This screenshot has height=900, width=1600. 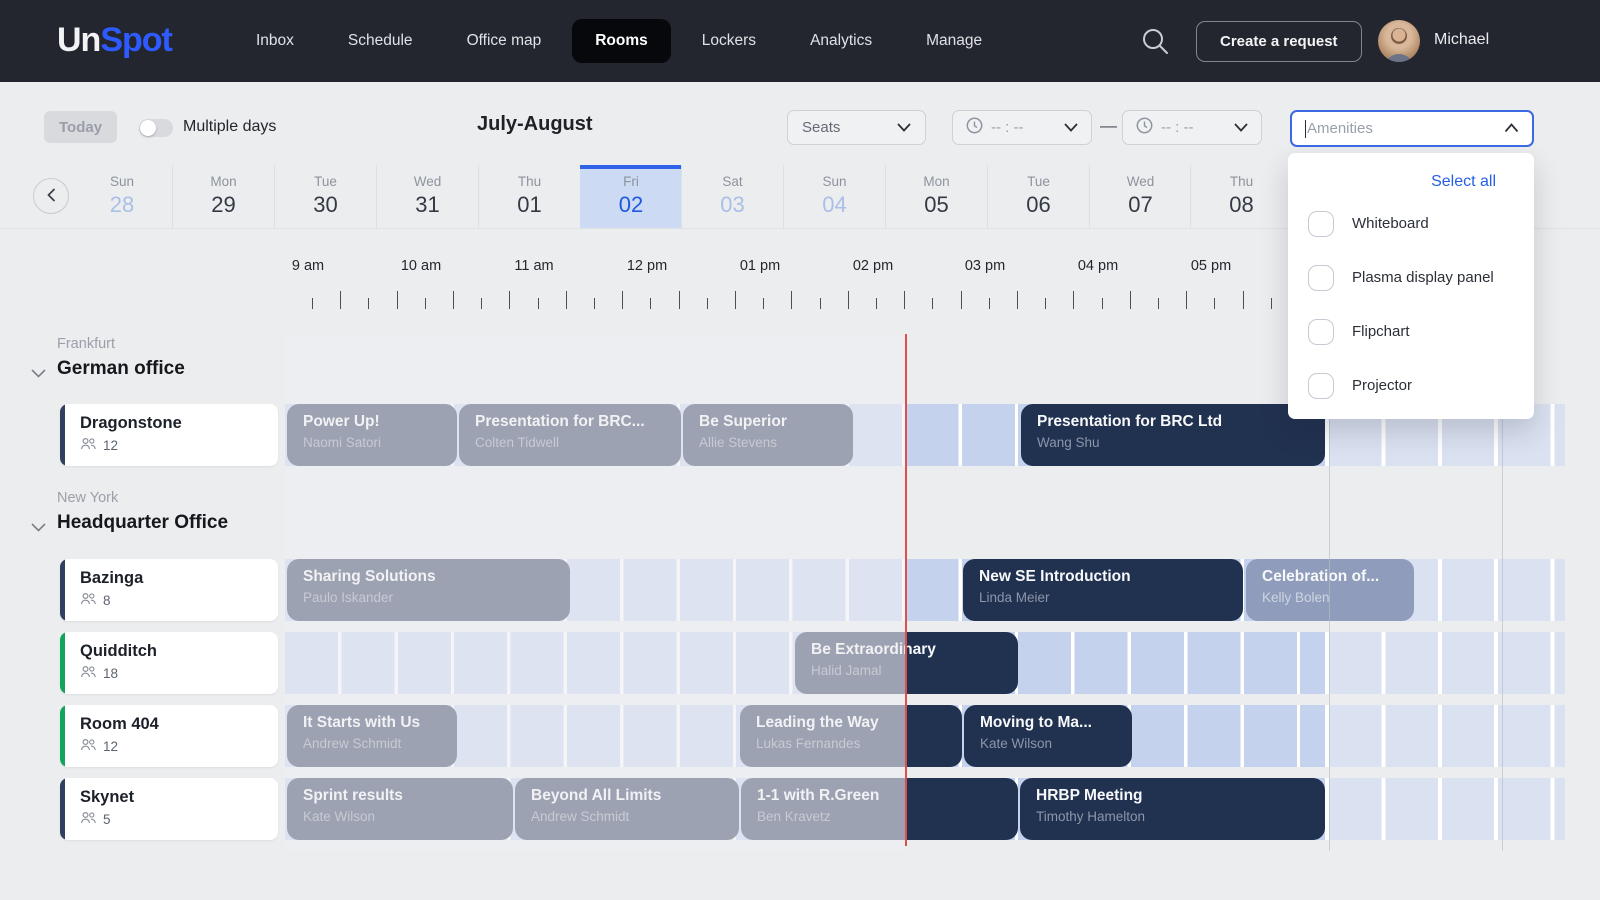 What do you see at coordinates (1401, 277) in the screenshot?
I see `amenity-option-plasma-display-panel: Plasma display panel` at bounding box center [1401, 277].